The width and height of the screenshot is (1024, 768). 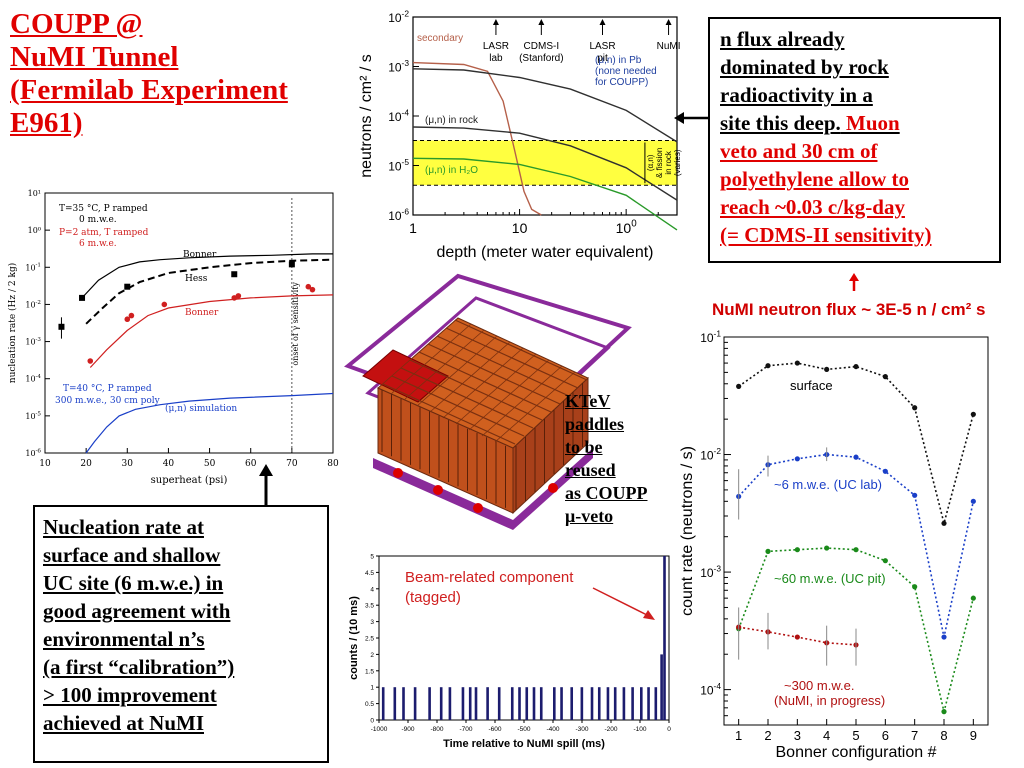 What do you see at coordinates (854, 282) in the screenshot?
I see `red-up-arrow` at bounding box center [854, 282].